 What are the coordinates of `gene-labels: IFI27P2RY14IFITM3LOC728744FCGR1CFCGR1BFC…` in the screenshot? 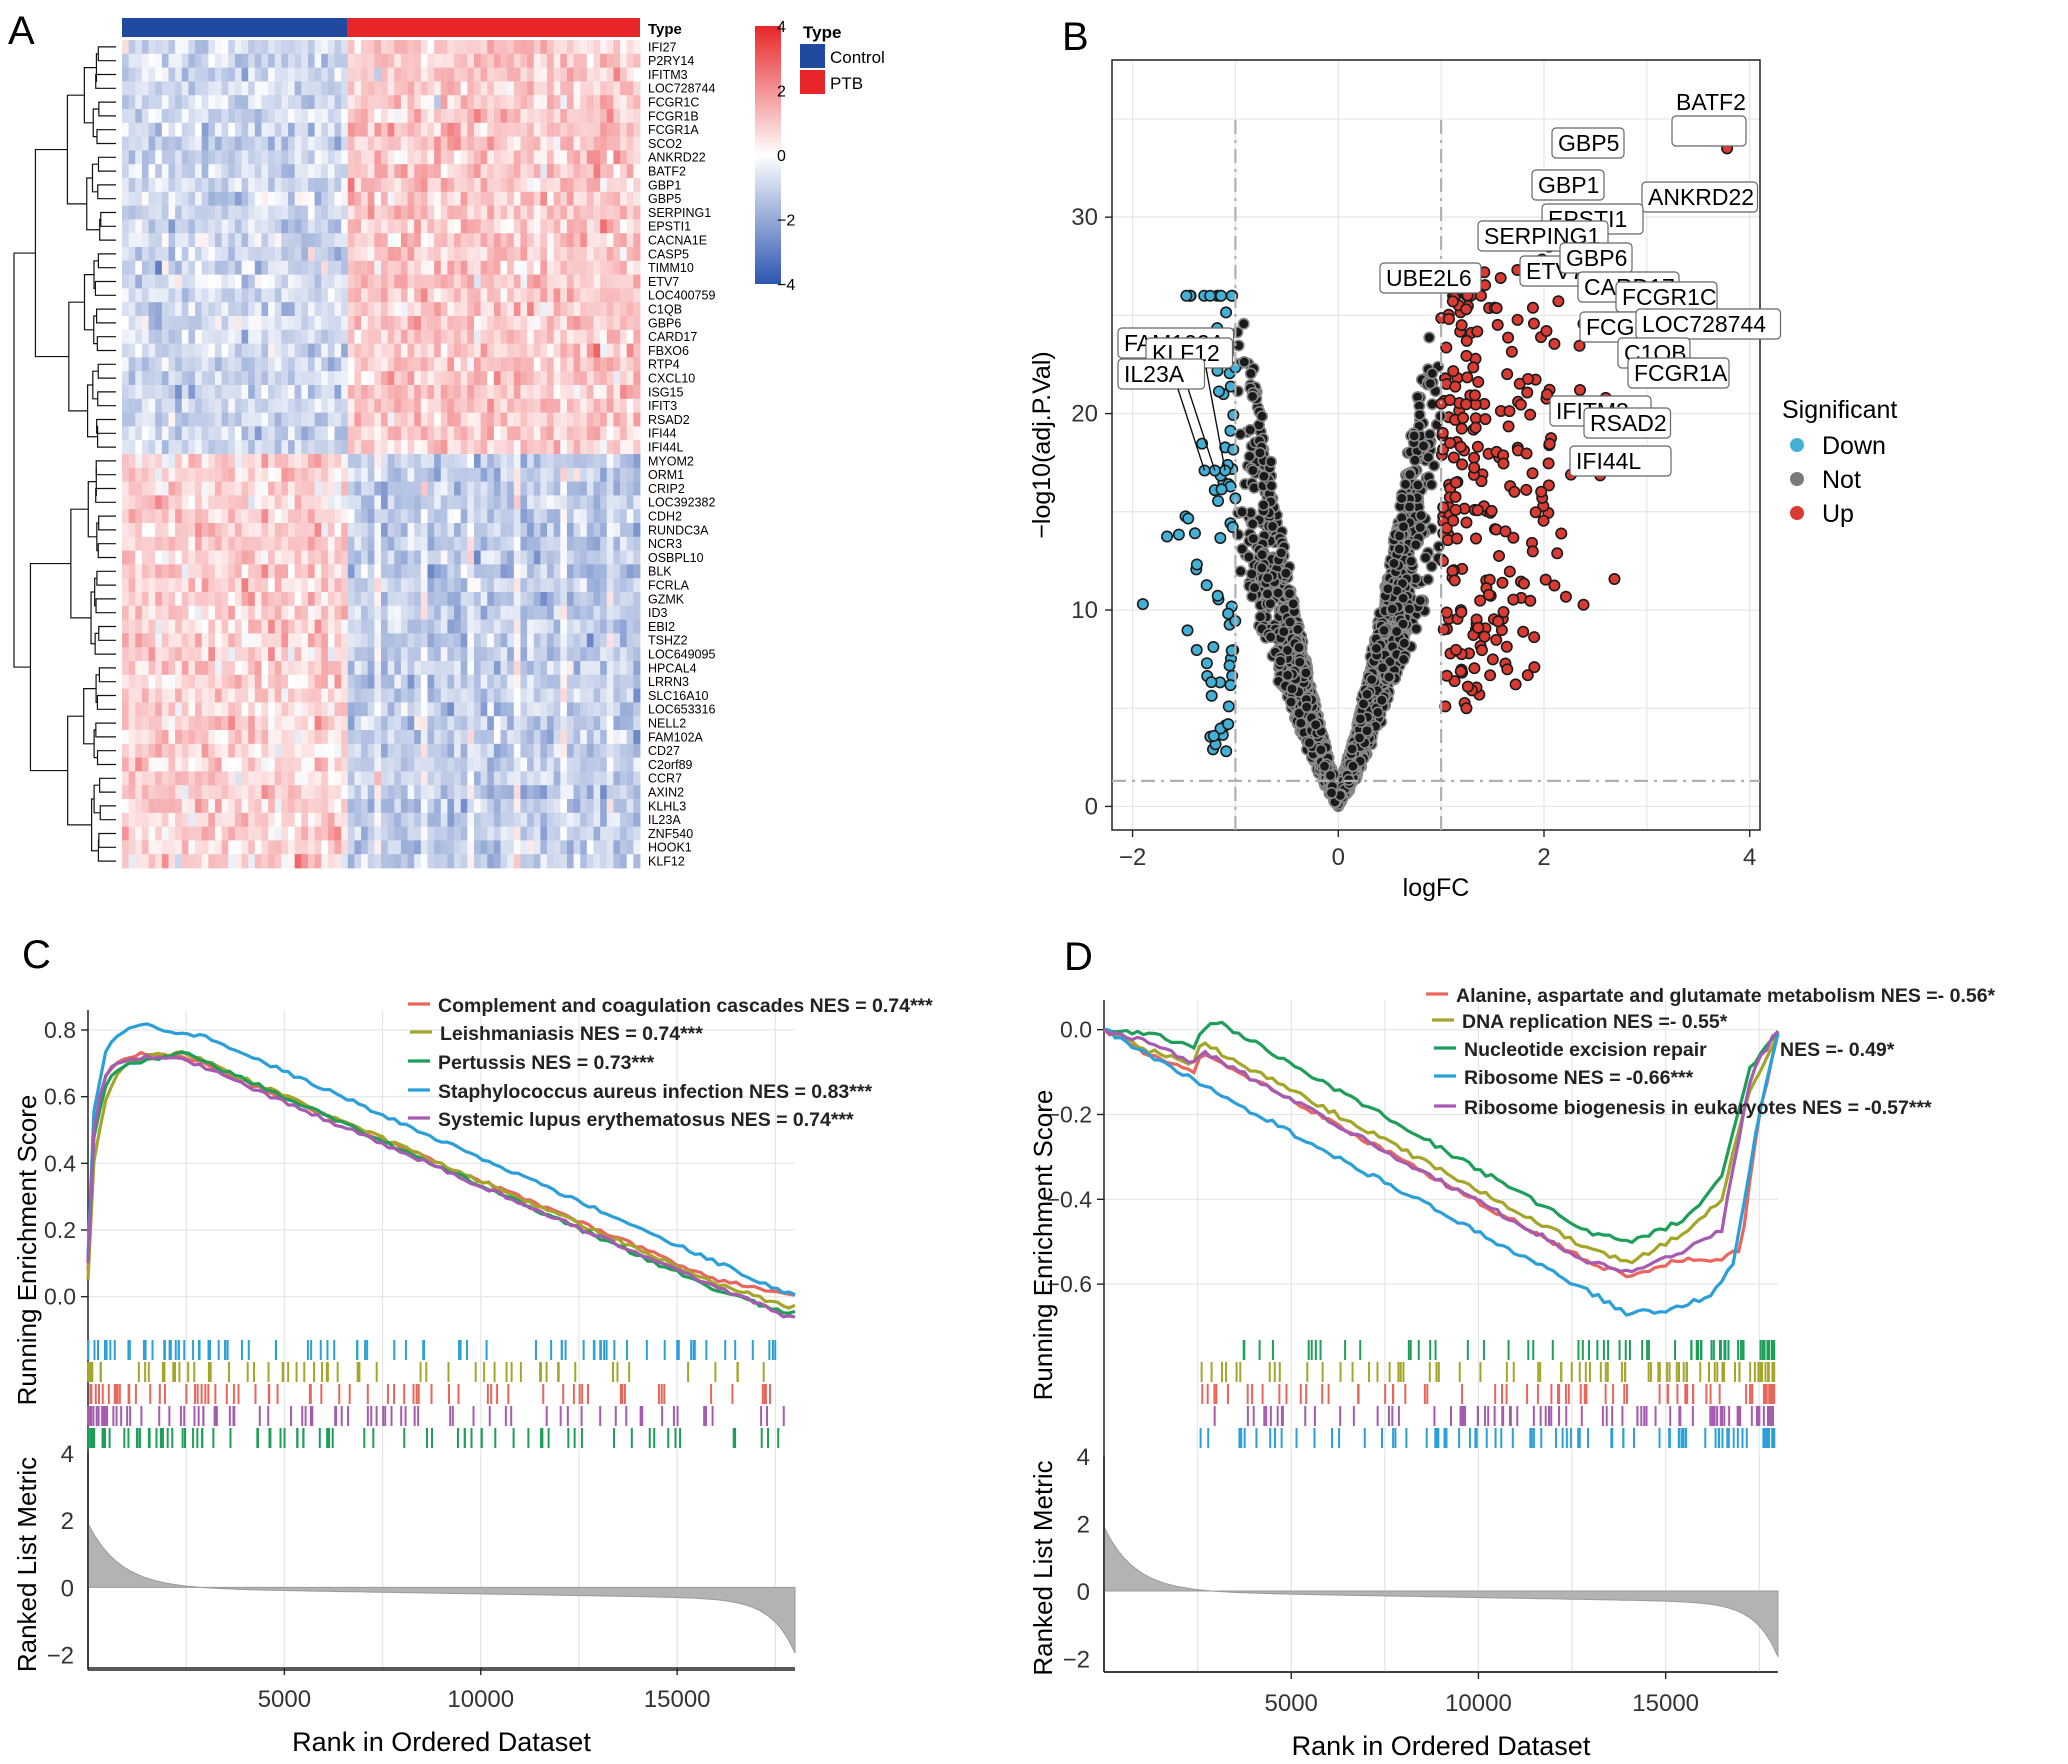 It's located at (681, 454).